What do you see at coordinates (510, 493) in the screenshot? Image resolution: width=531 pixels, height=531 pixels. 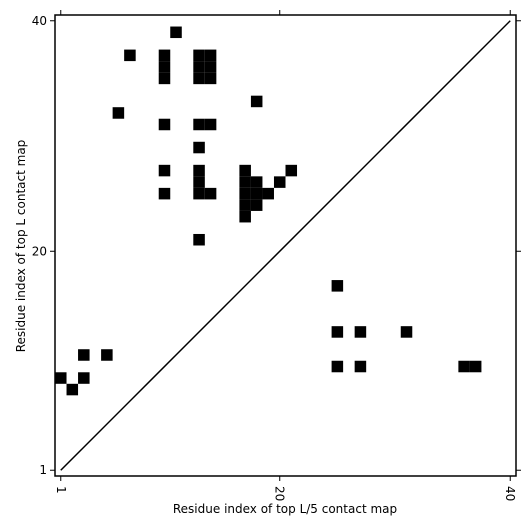 I see `x-tick-label: 40` at bounding box center [510, 493].